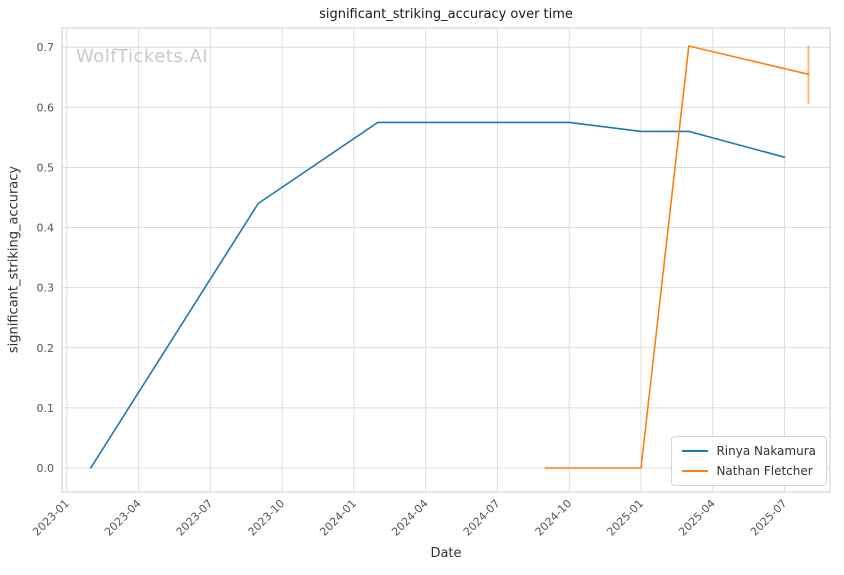  I want to click on y-tick-label: 0.4, so click(46, 228).